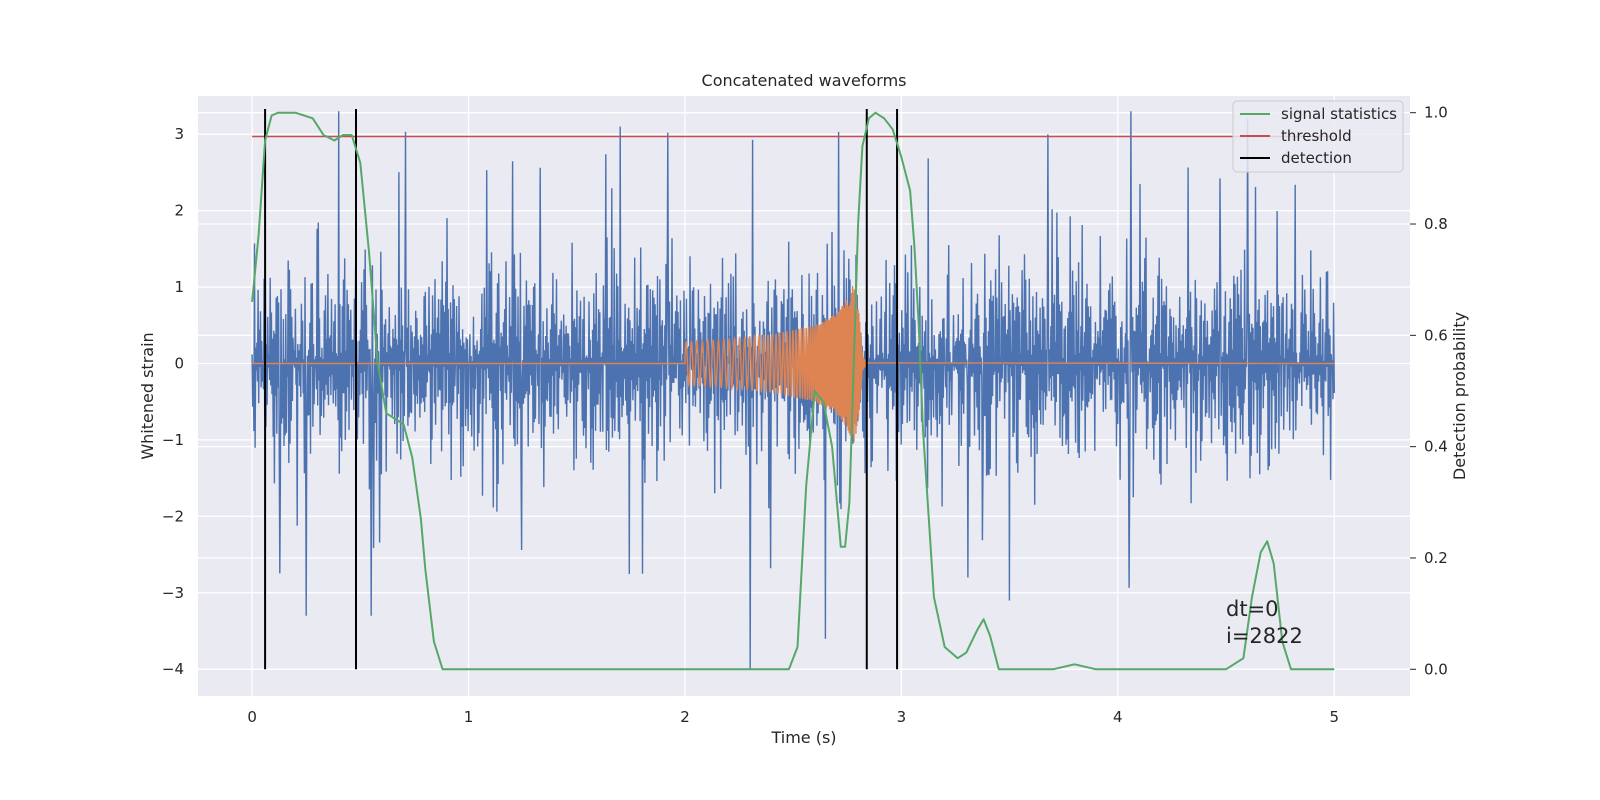 This screenshot has width=1600, height=800. What do you see at coordinates (685, 717) in the screenshot?
I see `x-tick-label: 2` at bounding box center [685, 717].